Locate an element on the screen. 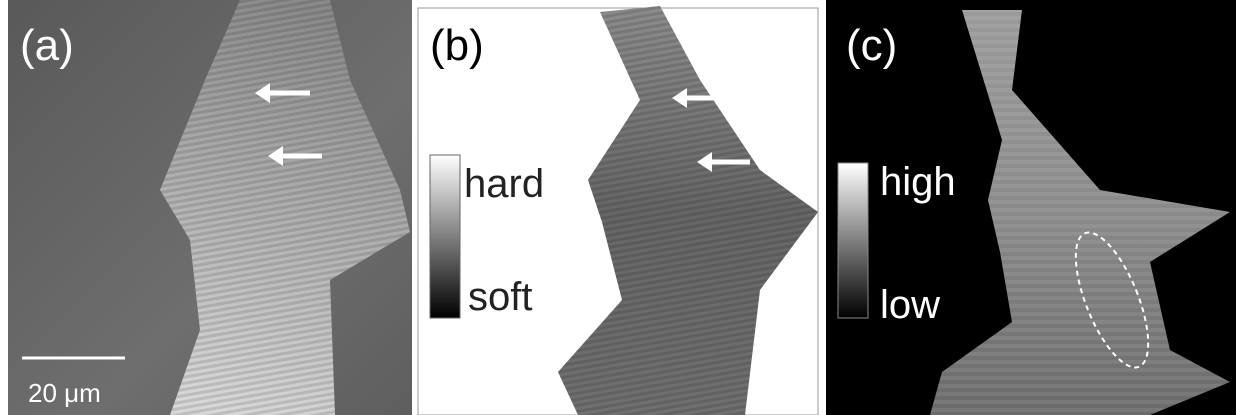 This screenshot has width=1236, height=415. panel-label: (a) is located at coordinates (47, 45).